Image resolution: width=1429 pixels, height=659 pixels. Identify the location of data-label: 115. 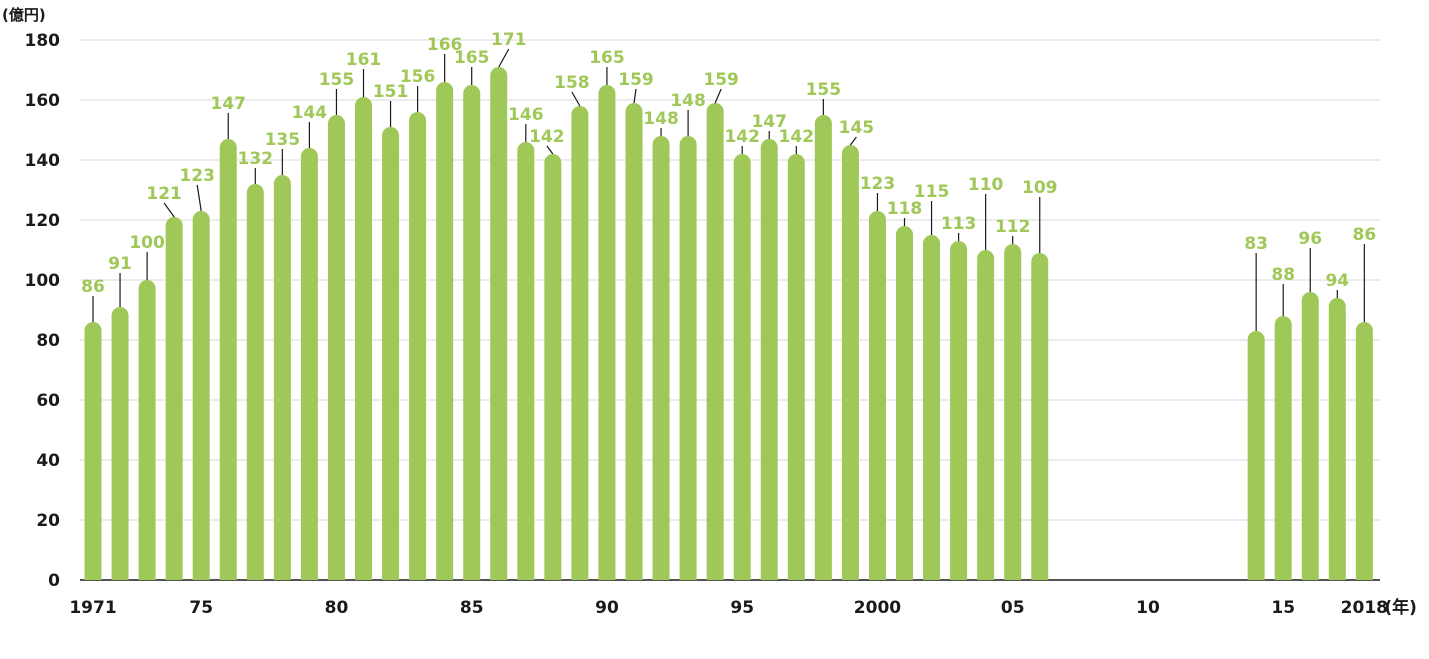
(932, 192).